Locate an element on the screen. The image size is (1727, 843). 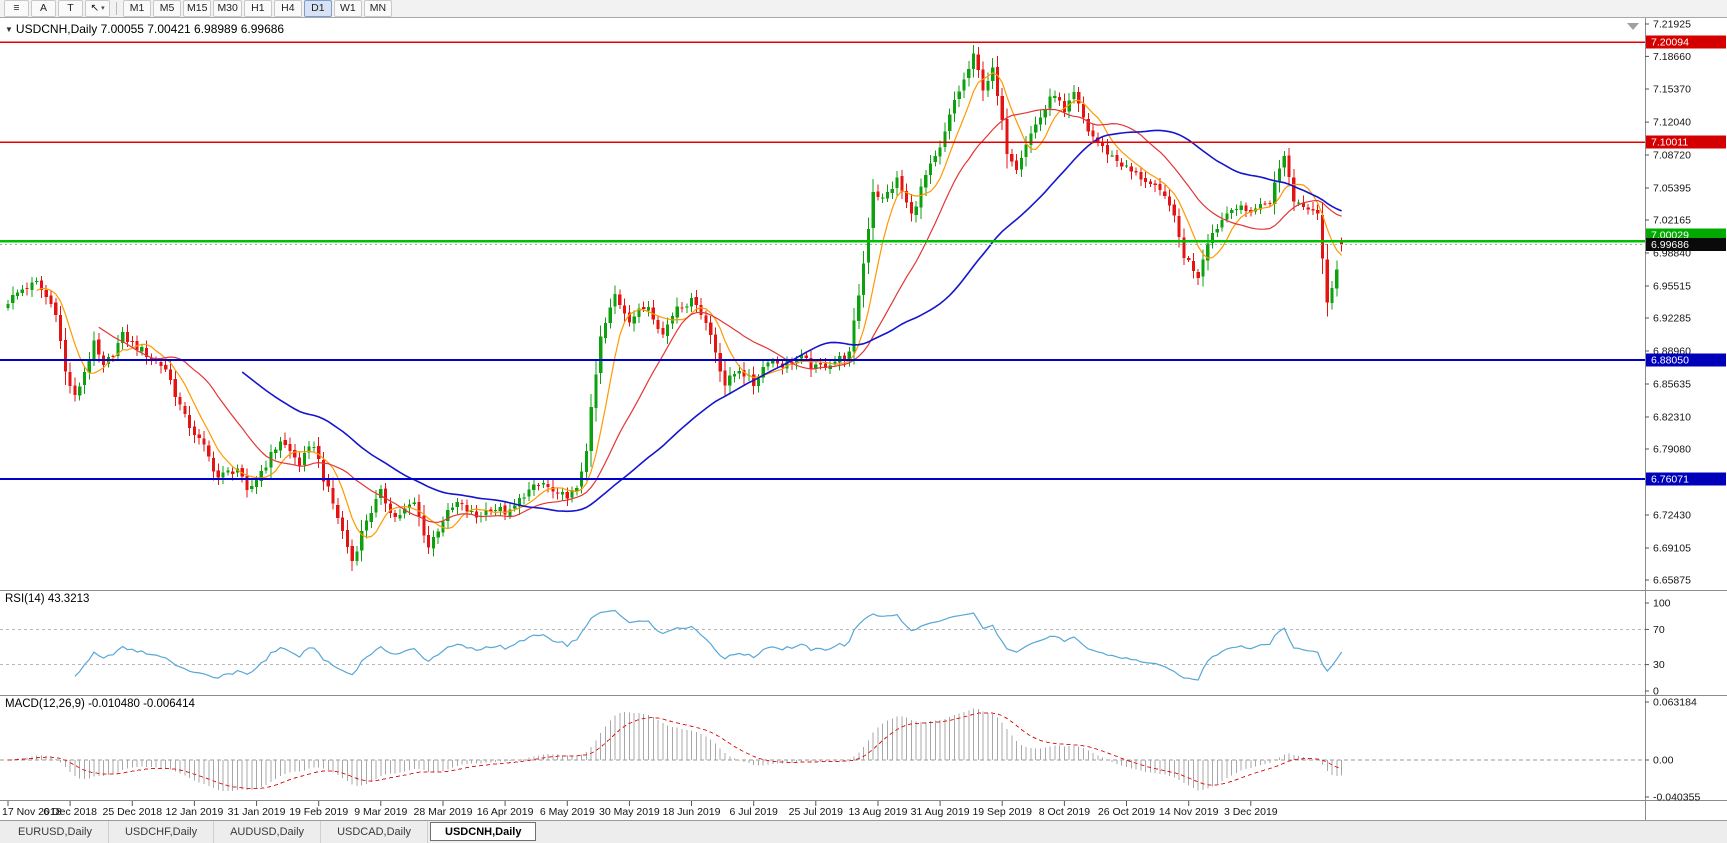
svg-text: 0.00 is located at coordinates (1663, 761).